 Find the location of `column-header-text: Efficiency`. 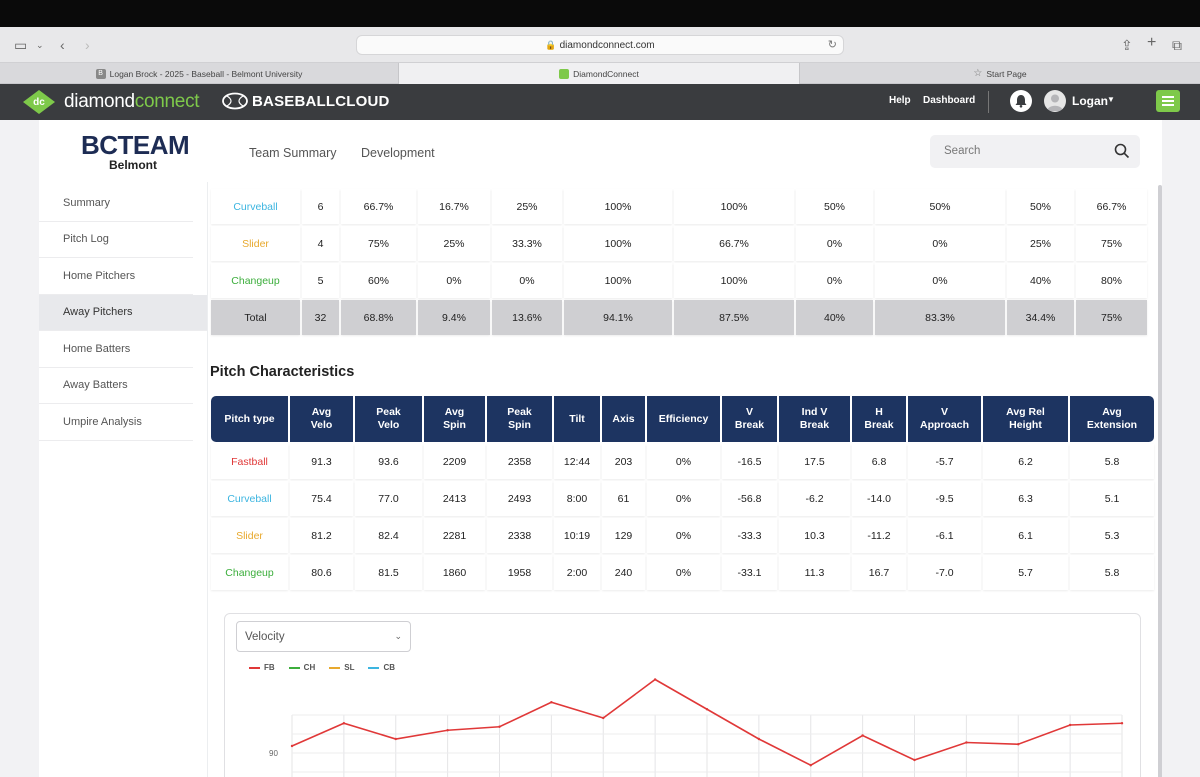

column-header-text: Efficiency is located at coordinates (683, 418).